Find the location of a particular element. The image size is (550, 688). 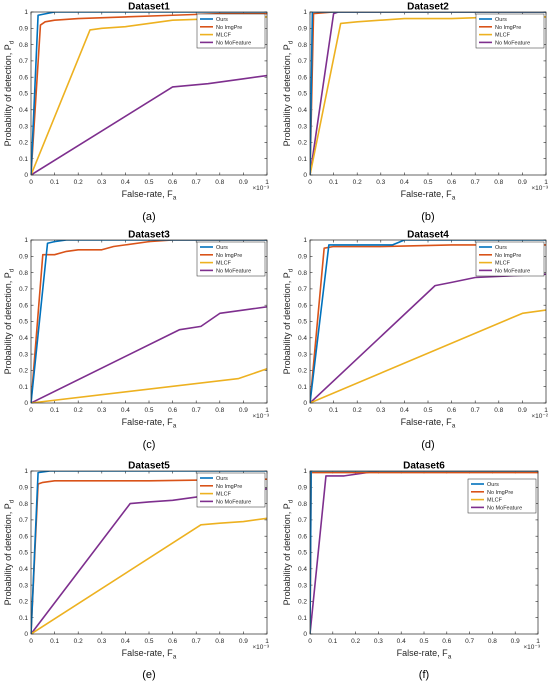

chart-title: Dataset1 is located at coordinates (149, 7).